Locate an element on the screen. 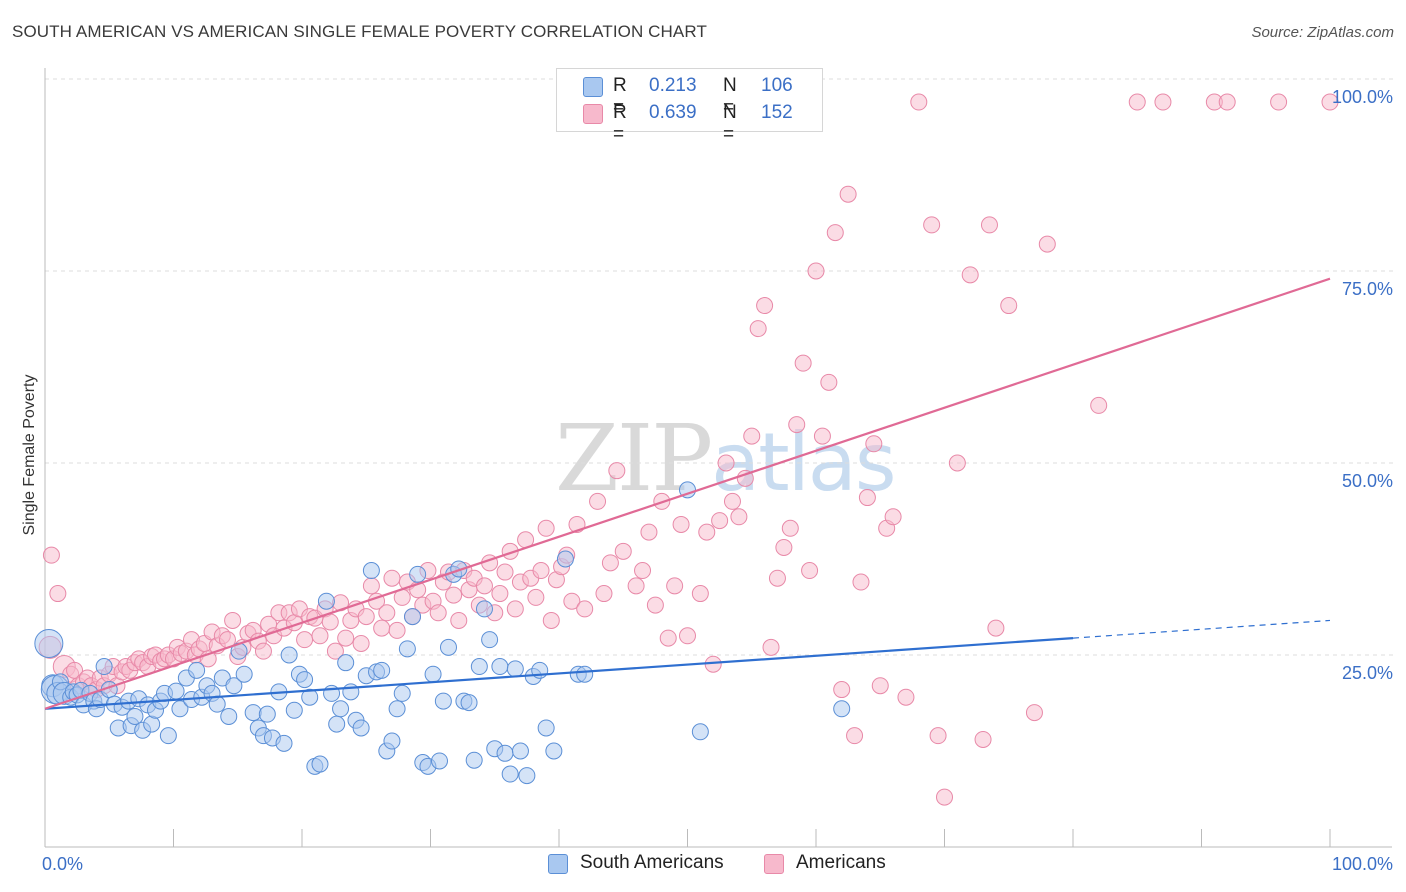  y-tick-label: 100.0% is located at coordinates (1362, 97).